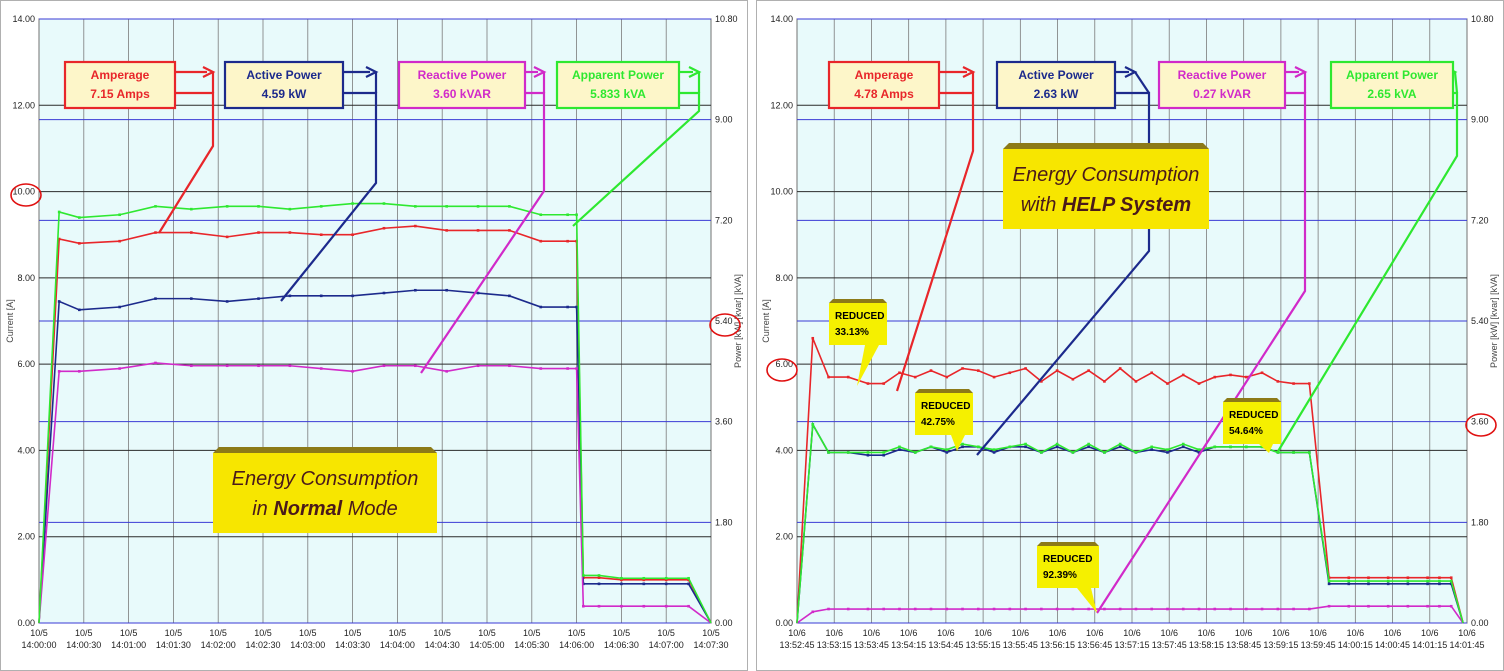  I want to click on note-value: 33.13%, so click(852, 332).